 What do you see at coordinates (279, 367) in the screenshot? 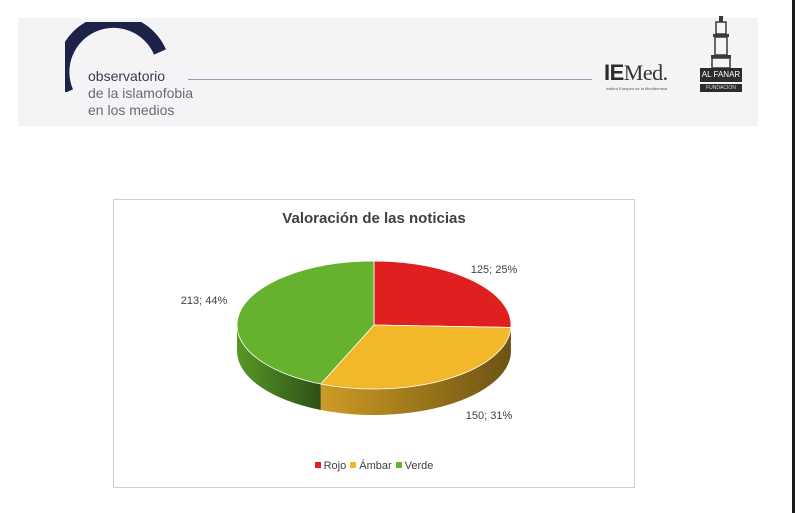
I see `pie-side-verde` at bounding box center [279, 367].